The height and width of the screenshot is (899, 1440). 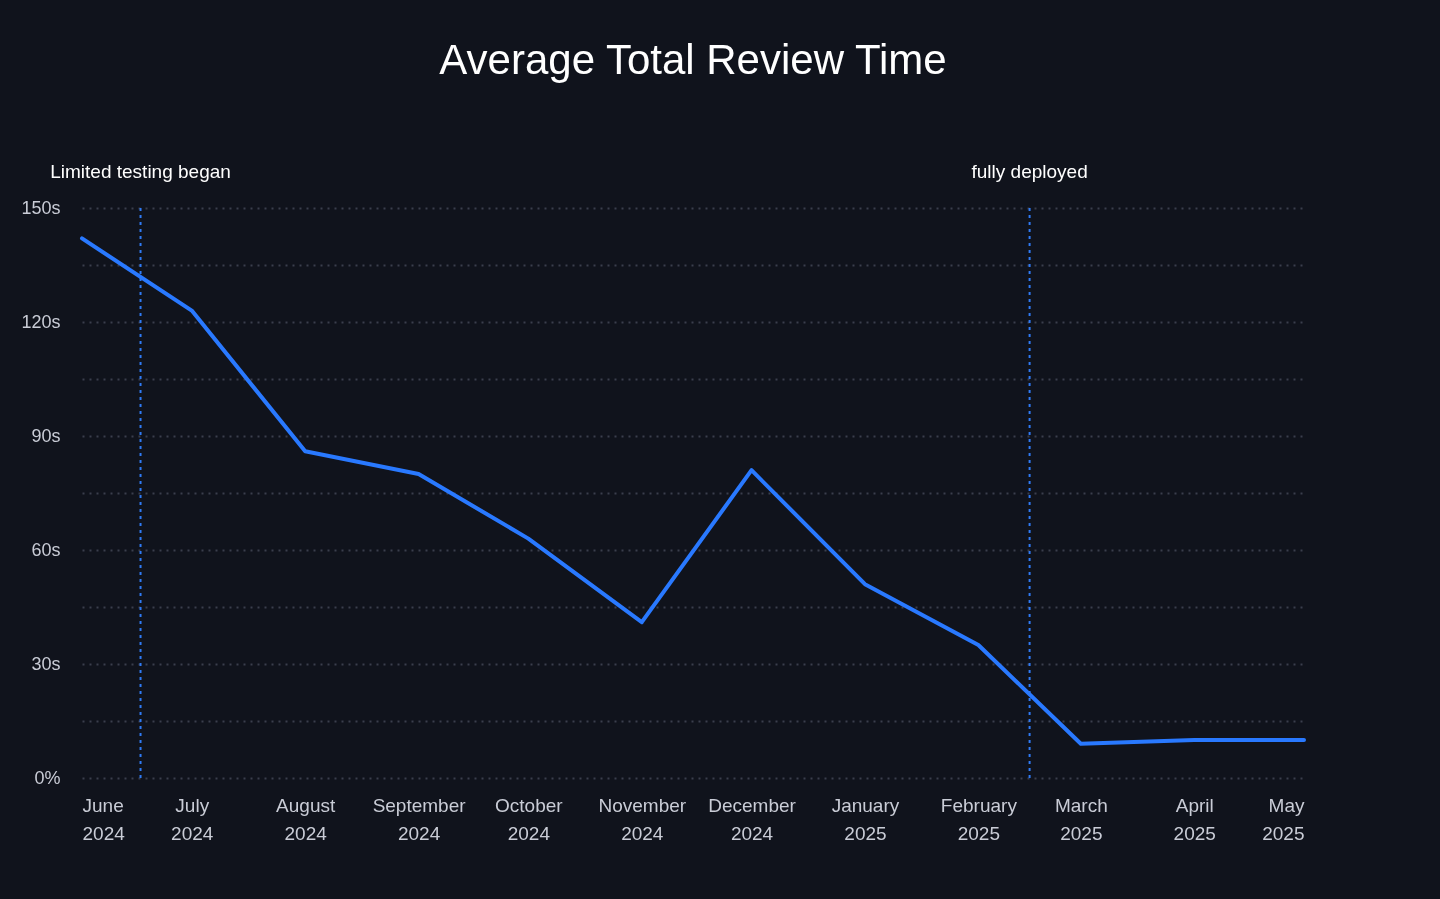 I want to click on x-tick-label: May 2025, so click(x=1283, y=819).